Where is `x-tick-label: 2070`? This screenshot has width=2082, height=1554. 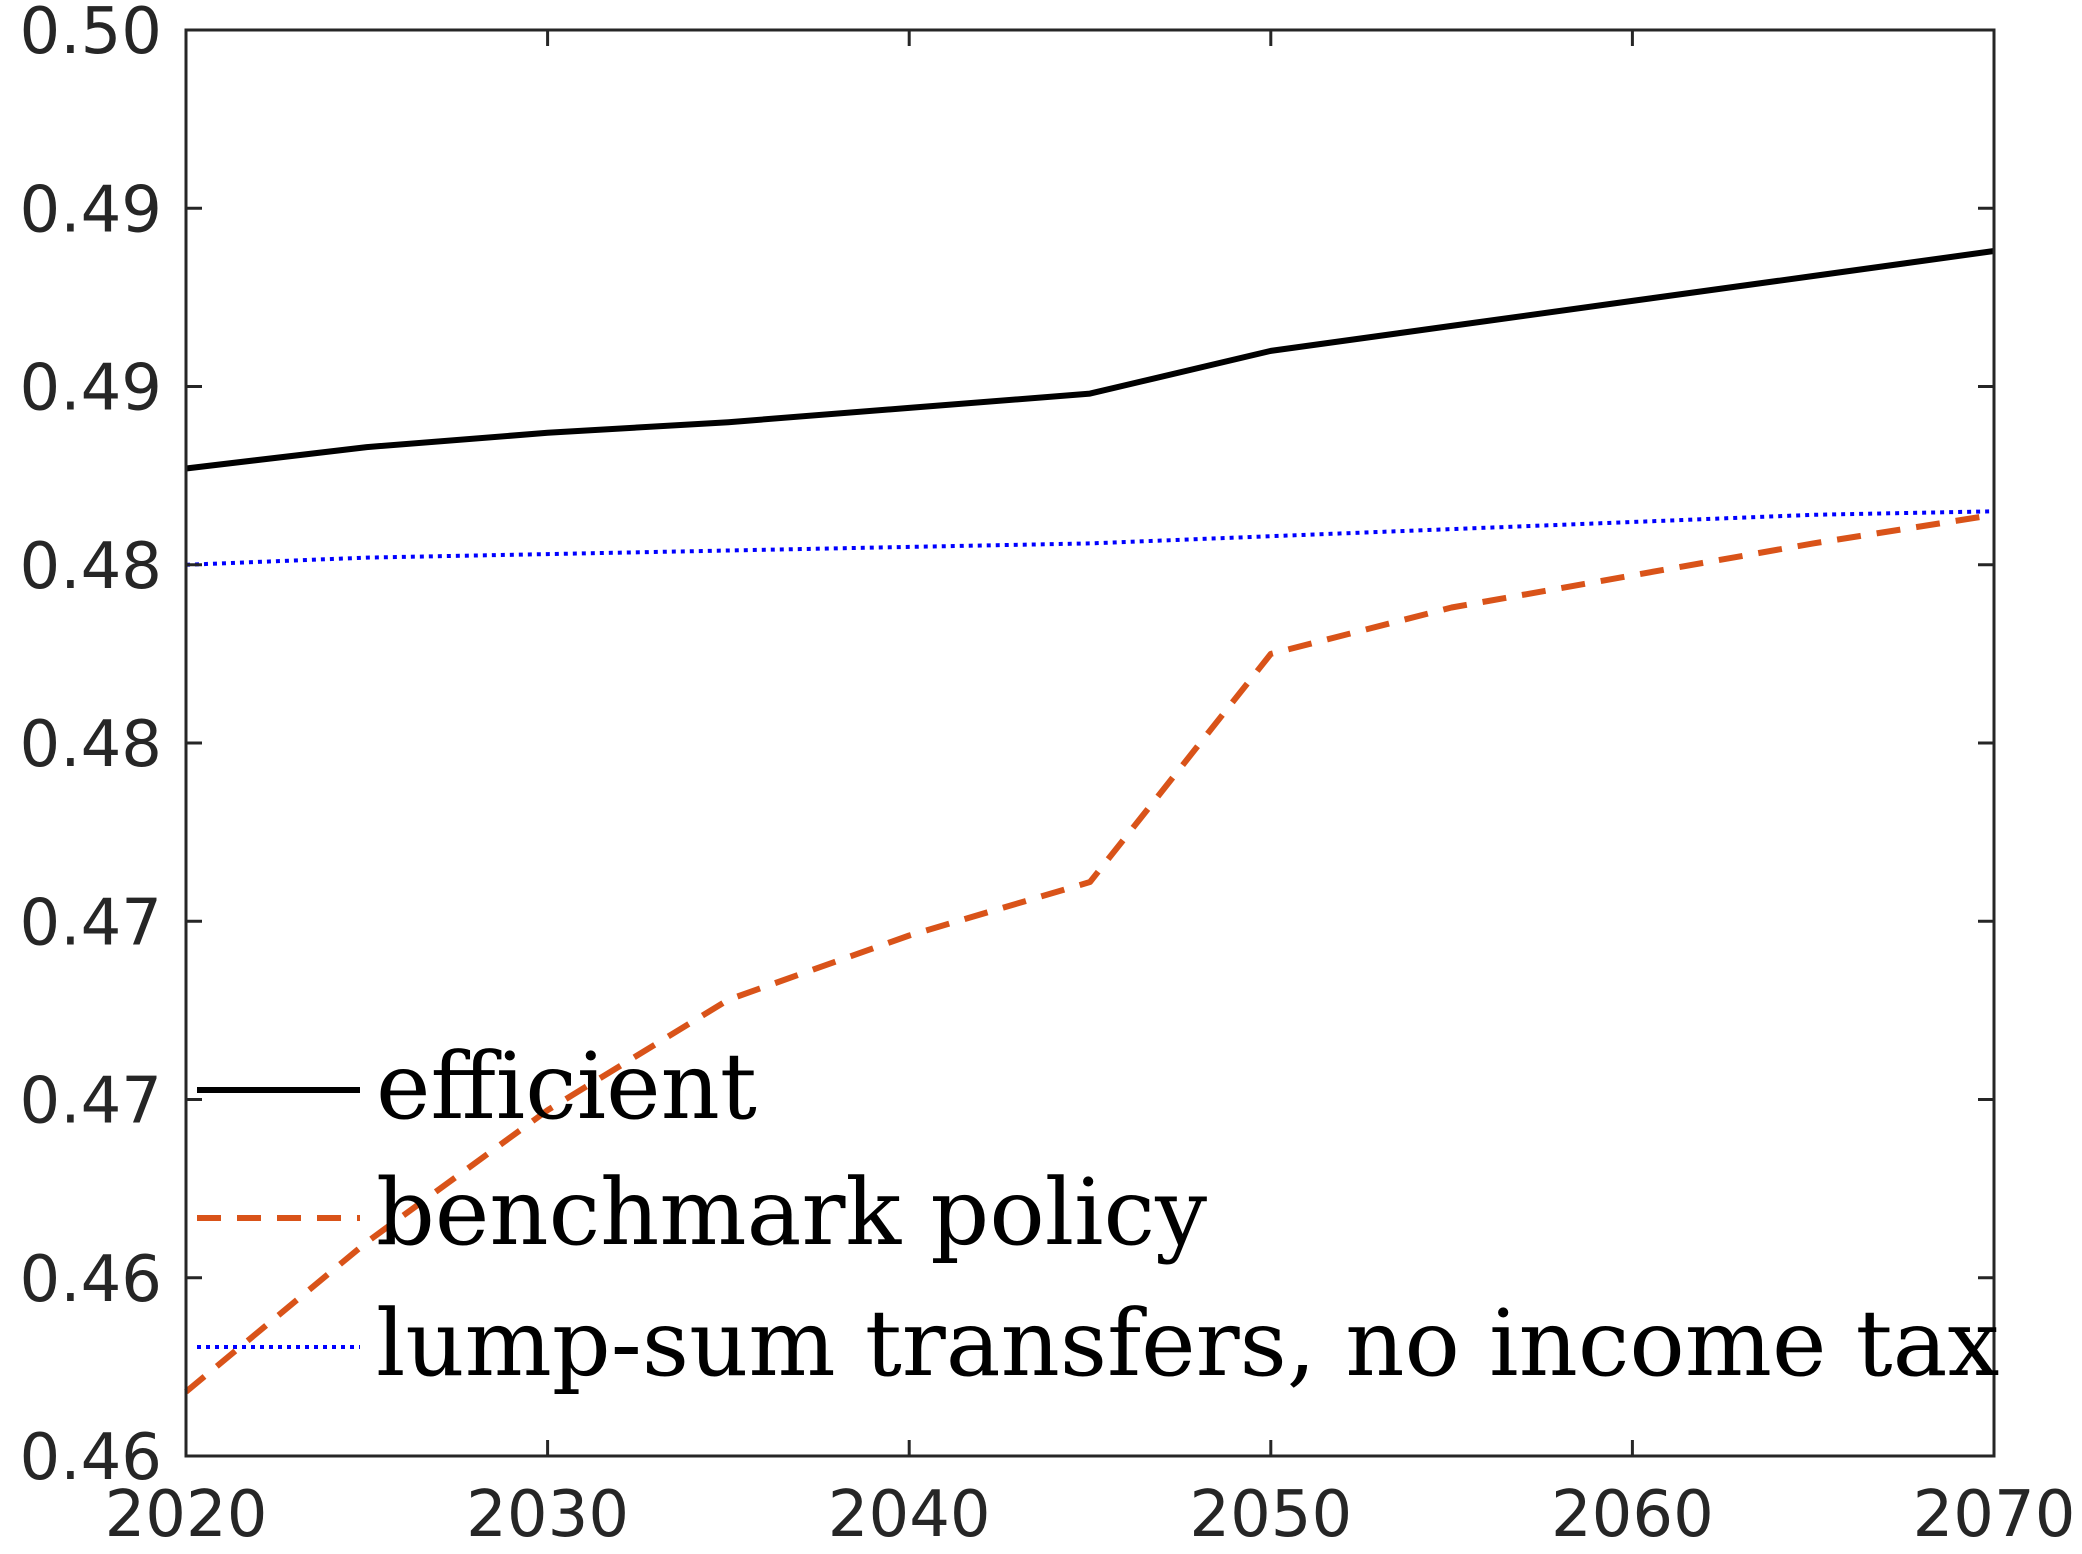 x-tick-label: 2070 is located at coordinates (1994, 1515).